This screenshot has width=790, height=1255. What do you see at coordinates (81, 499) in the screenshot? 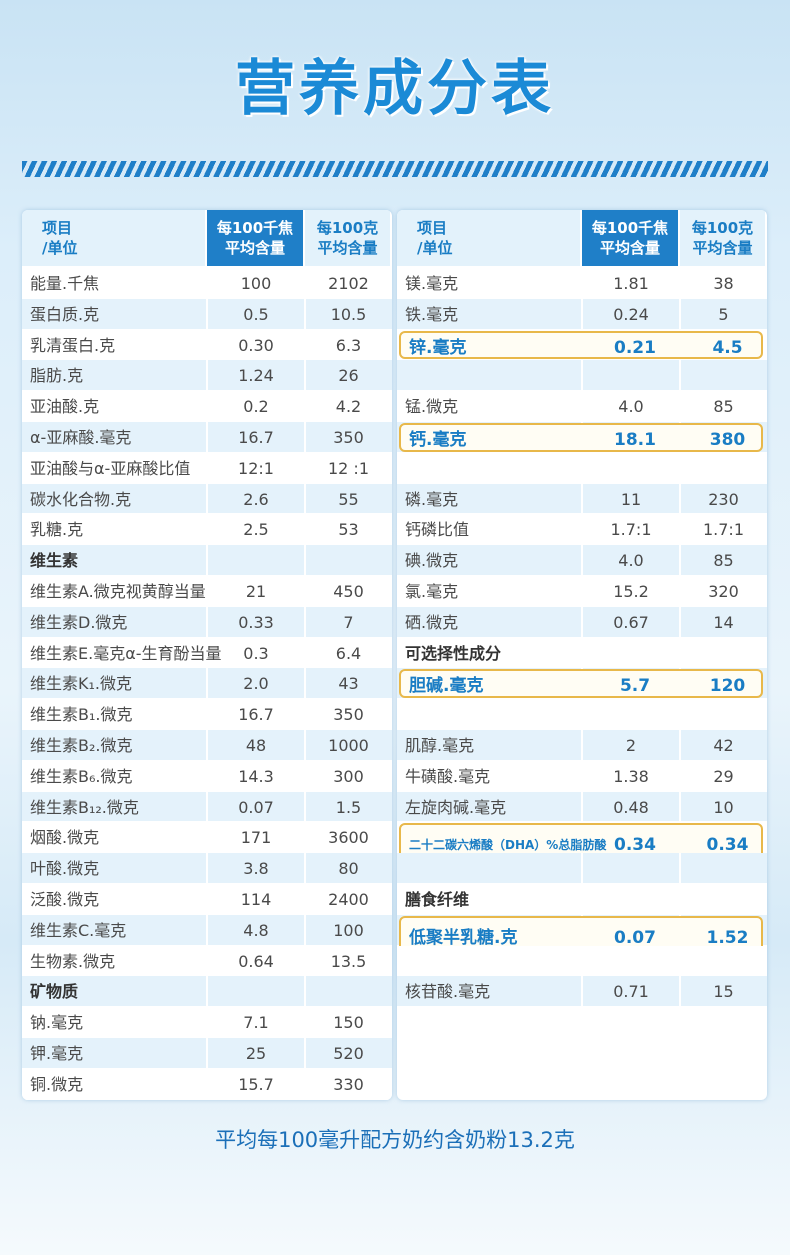
I see `item-label: 碳水化合物.克` at bounding box center [81, 499].